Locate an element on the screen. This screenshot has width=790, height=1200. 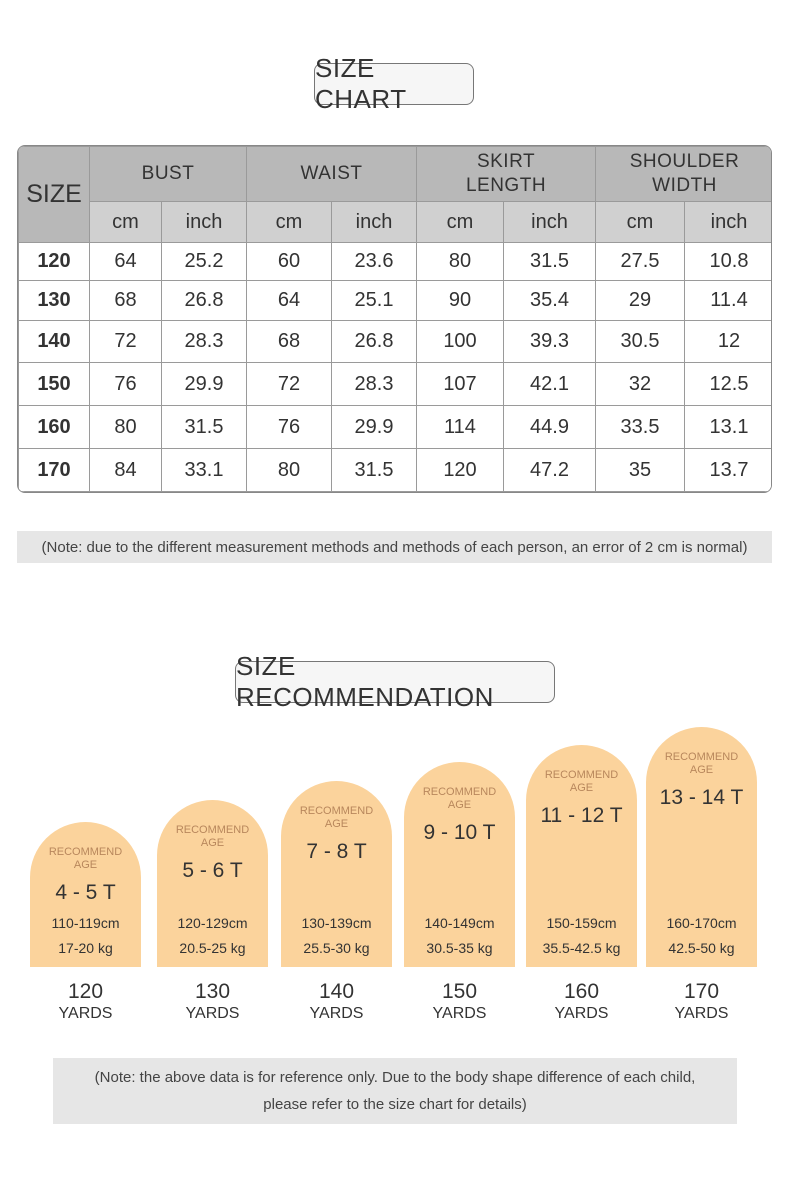
size-number: 140 is located at coordinates (336, 991).